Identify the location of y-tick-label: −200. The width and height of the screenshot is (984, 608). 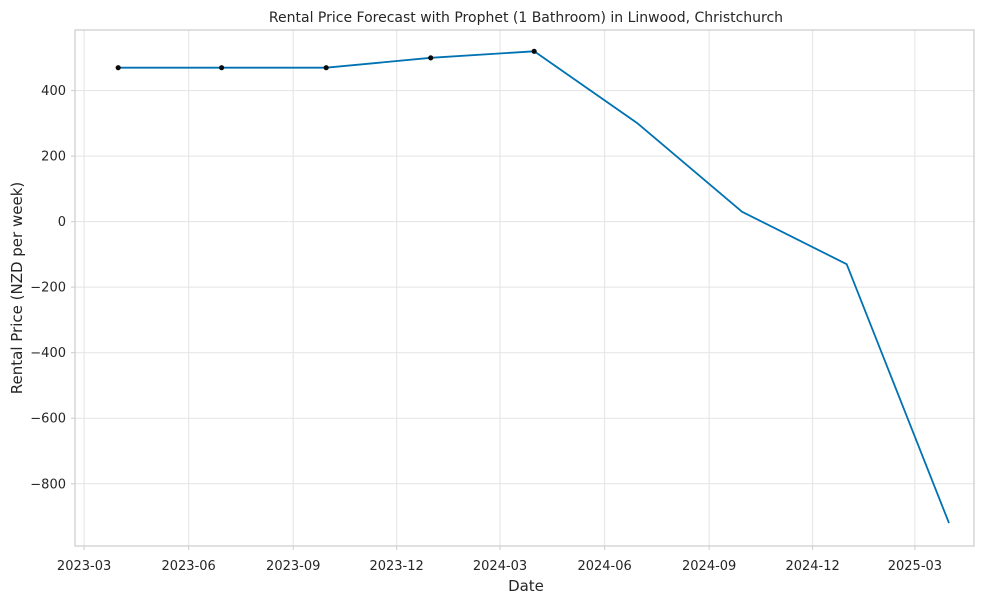
(48, 288).